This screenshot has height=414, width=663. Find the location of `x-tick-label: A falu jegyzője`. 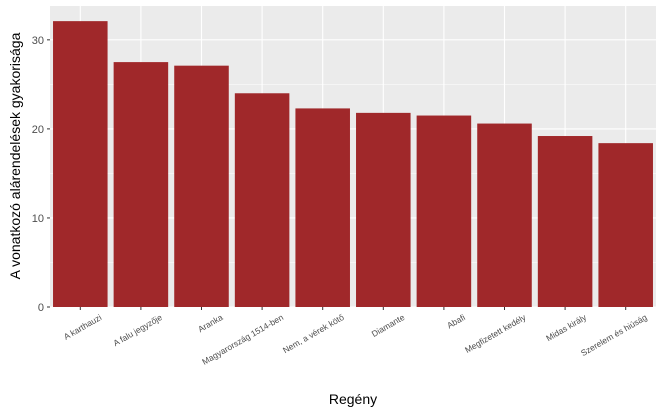

x-tick-label: A falu jegyzője is located at coordinates (137, 330).